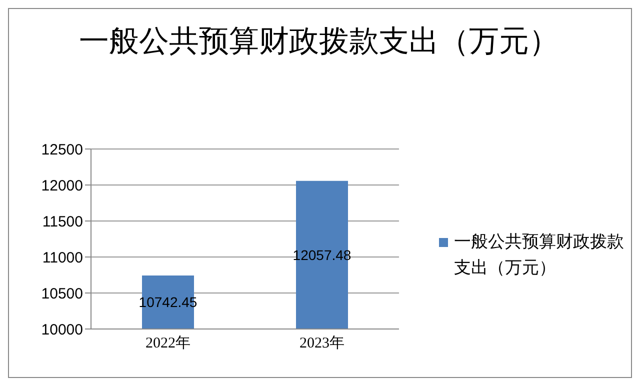  What do you see at coordinates (322, 254) in the screenshot?
I see `data-label: 12057.48` at bounding box center [322, 254].